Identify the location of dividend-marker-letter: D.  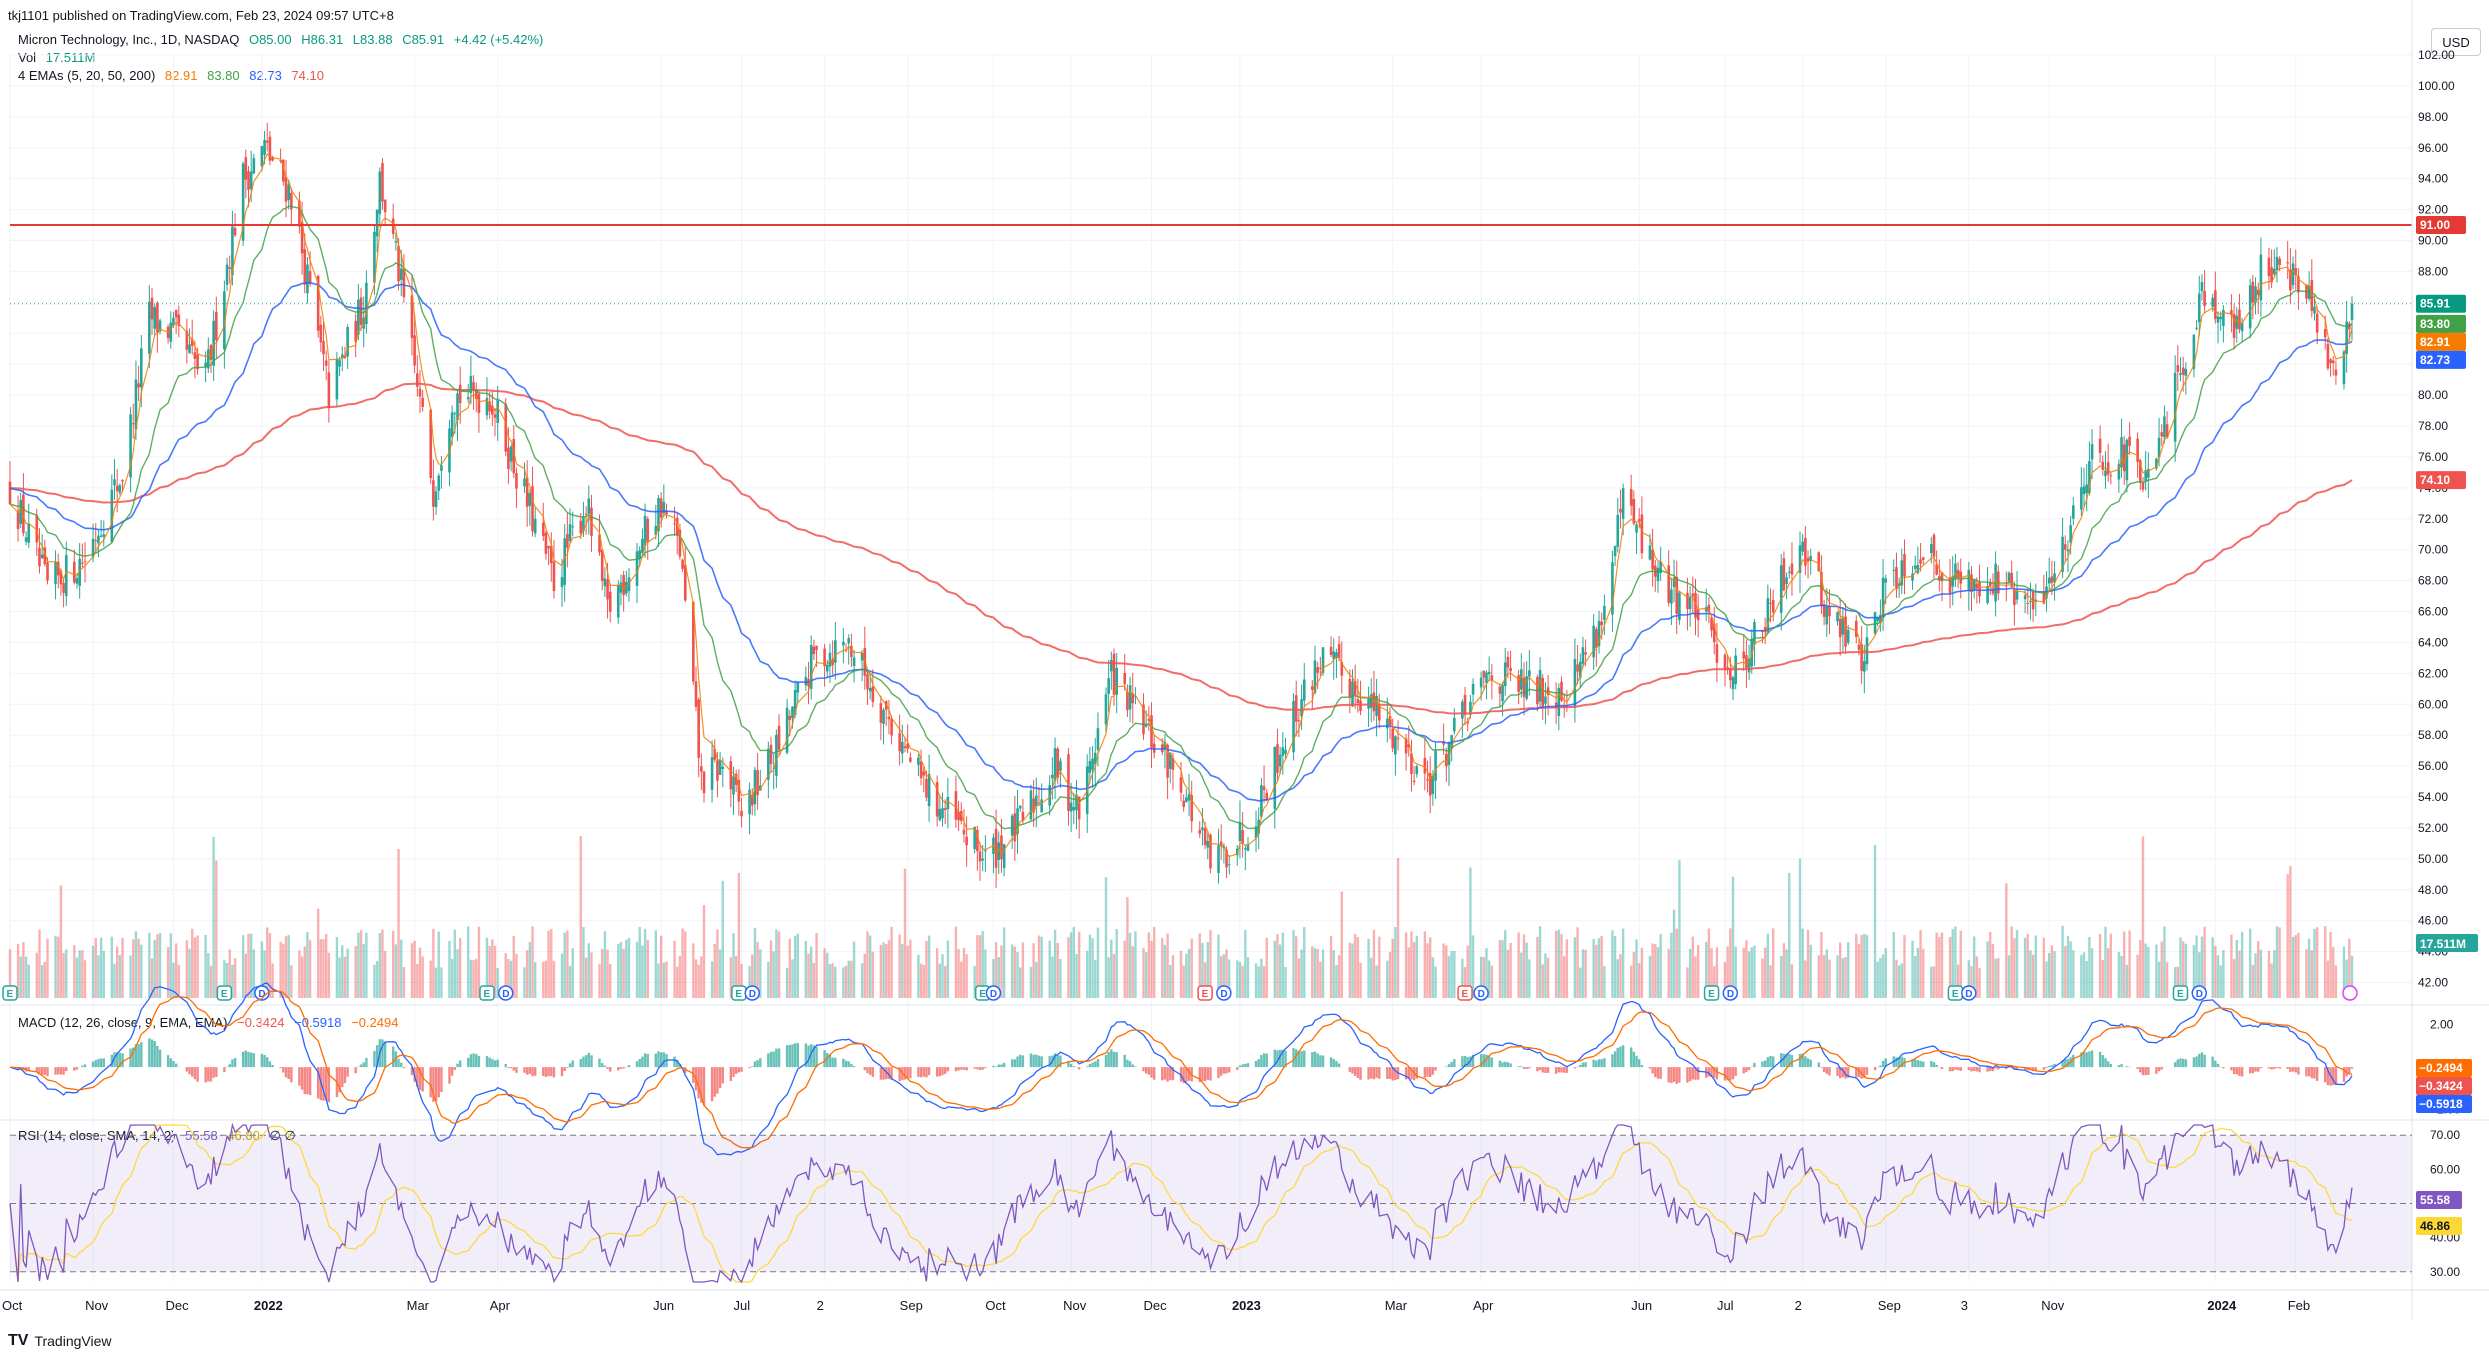
(261, 994).